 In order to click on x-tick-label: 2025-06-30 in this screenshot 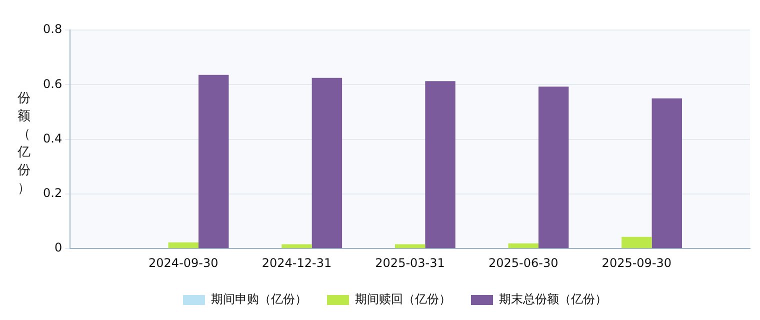, I will do `click(523, 263)`.